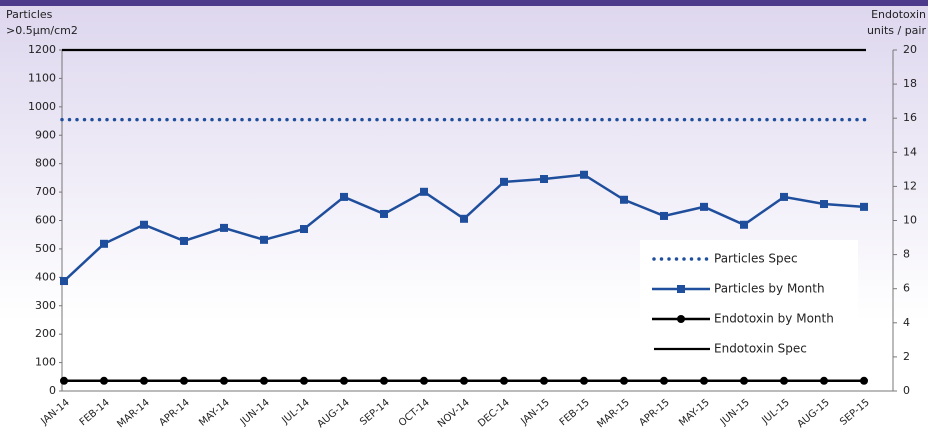  I want to click on y-tick-label: 700, so click(45, 191).